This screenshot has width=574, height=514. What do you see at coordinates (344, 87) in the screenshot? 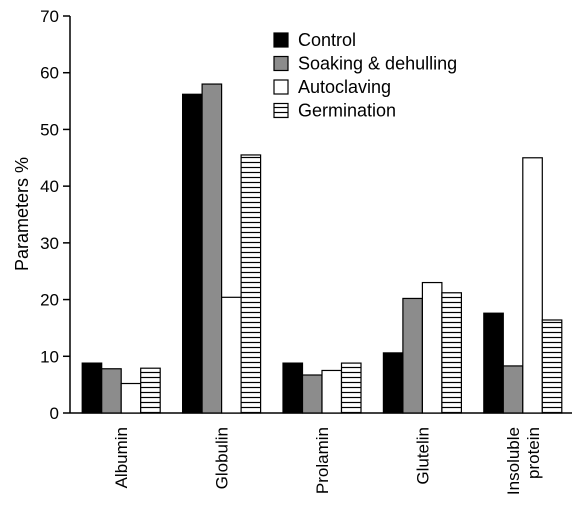
I see `legend-label: Autoclaving` at bounding box center [344, 87].